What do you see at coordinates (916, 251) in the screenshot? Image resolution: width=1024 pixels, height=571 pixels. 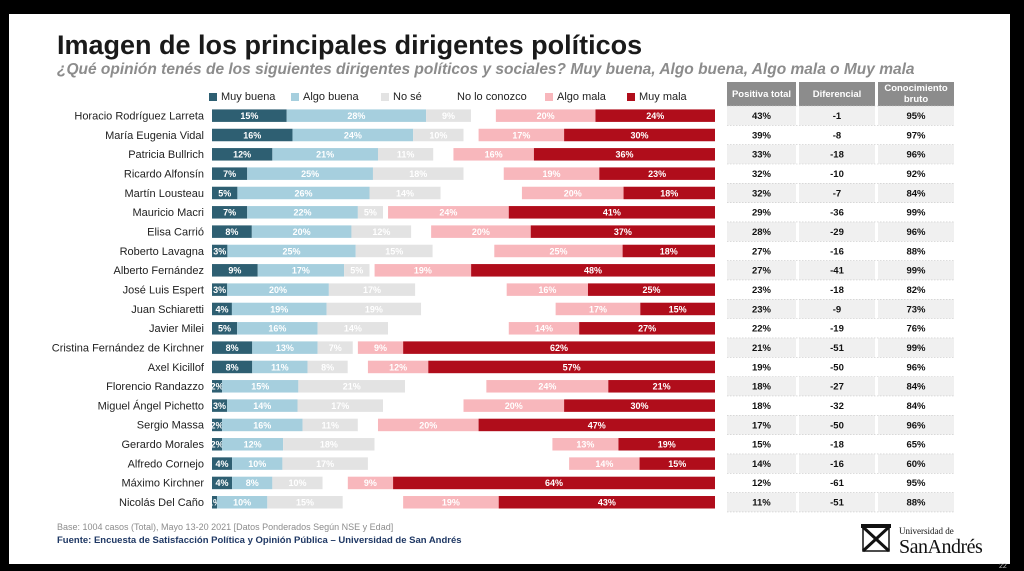 I see `table-cell: 88%` at bounding box center [916, 251].